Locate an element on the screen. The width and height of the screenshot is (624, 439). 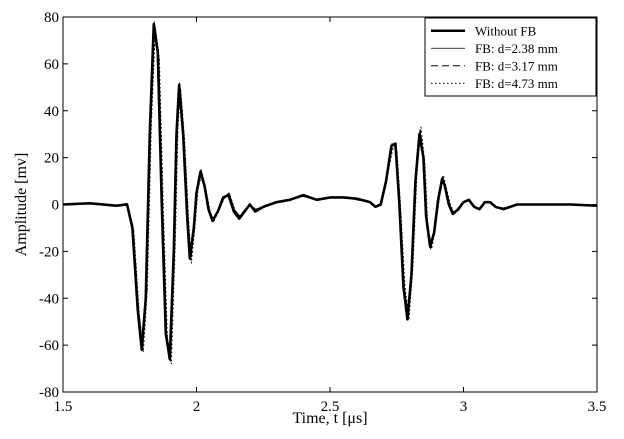
legend-label: FB: d=2.38 mm is located at coordinates (516, 48).